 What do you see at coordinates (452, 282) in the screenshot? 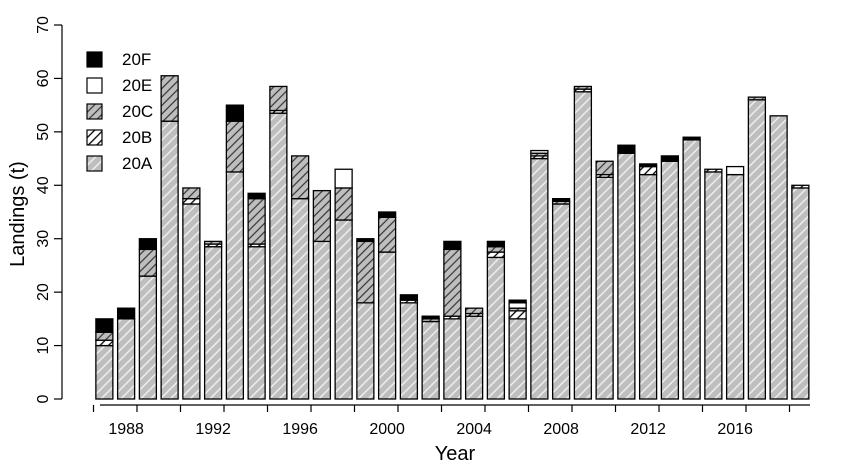
I see `bar-segment-20c-2003` at bounding box center [452, 282].